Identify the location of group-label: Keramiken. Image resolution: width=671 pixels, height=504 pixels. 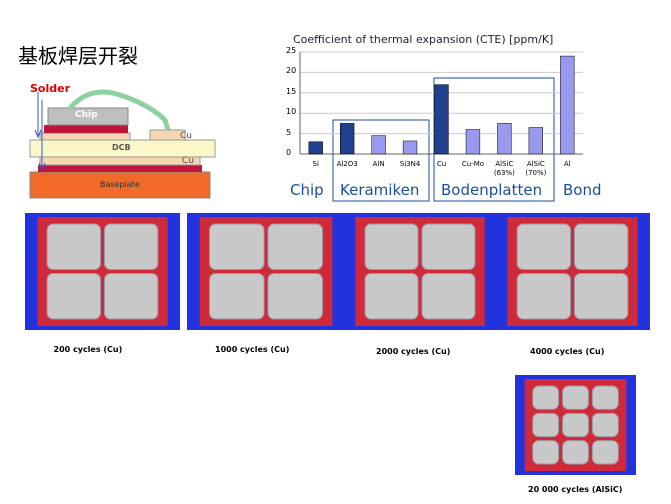
(380, 190).